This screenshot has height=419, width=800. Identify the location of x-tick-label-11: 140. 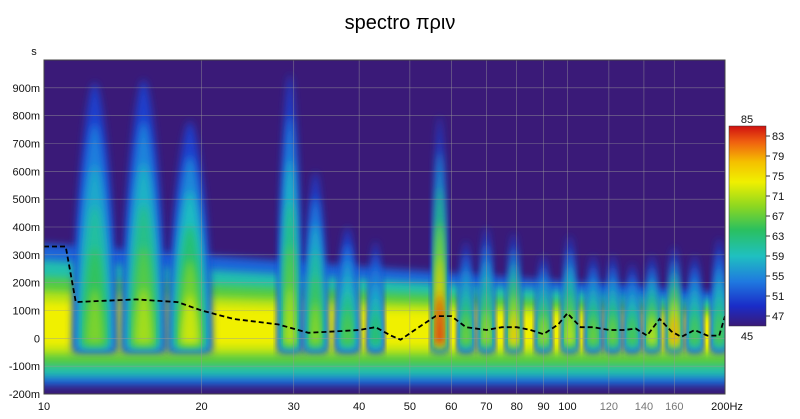
(644, 407).